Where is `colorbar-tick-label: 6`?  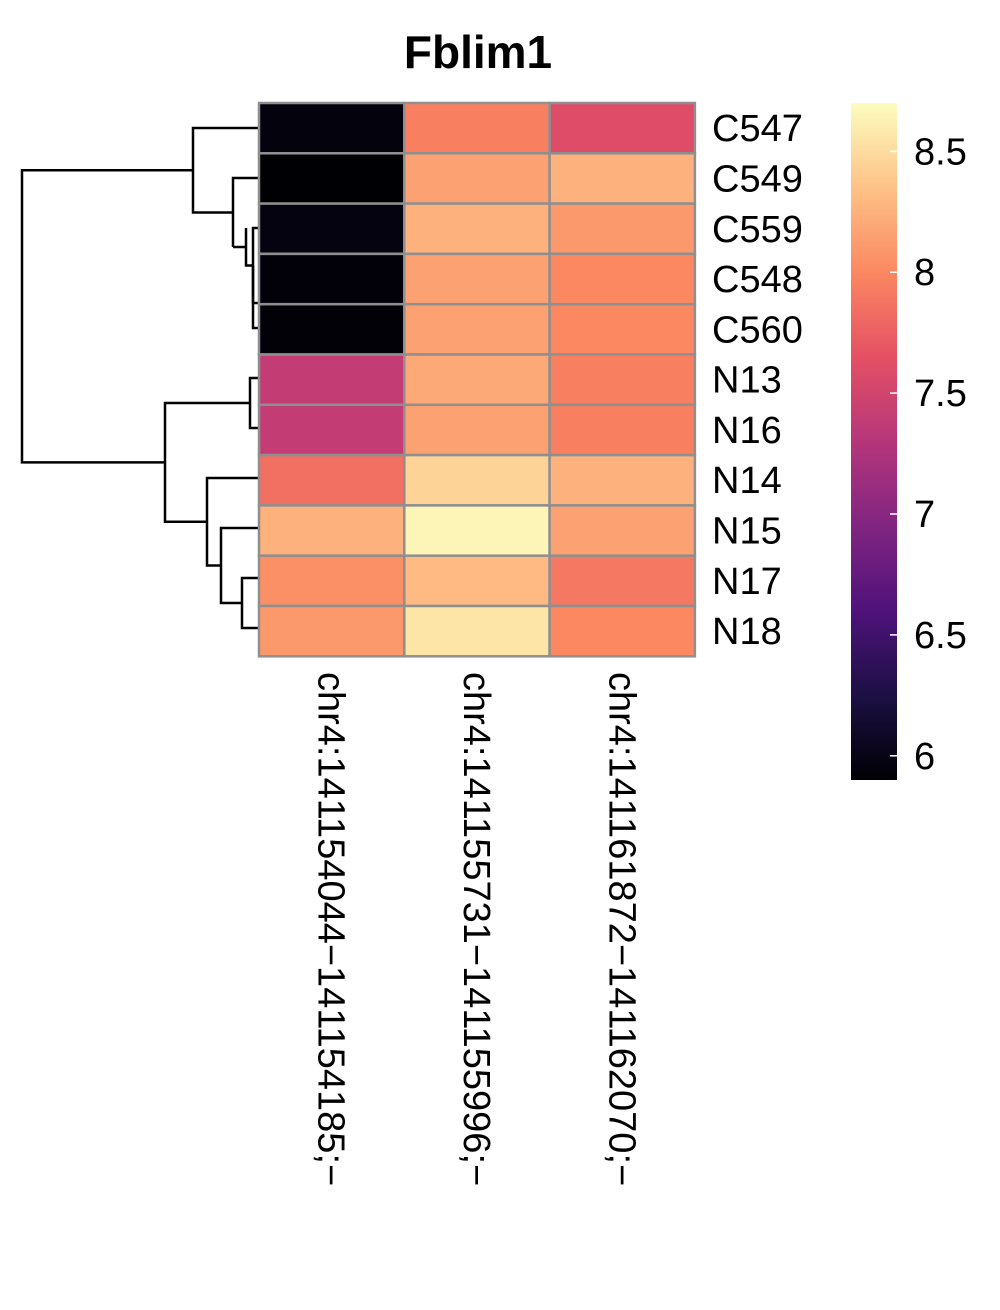 colorbar-tick-label: 6 is located at coordinates (924, 757).